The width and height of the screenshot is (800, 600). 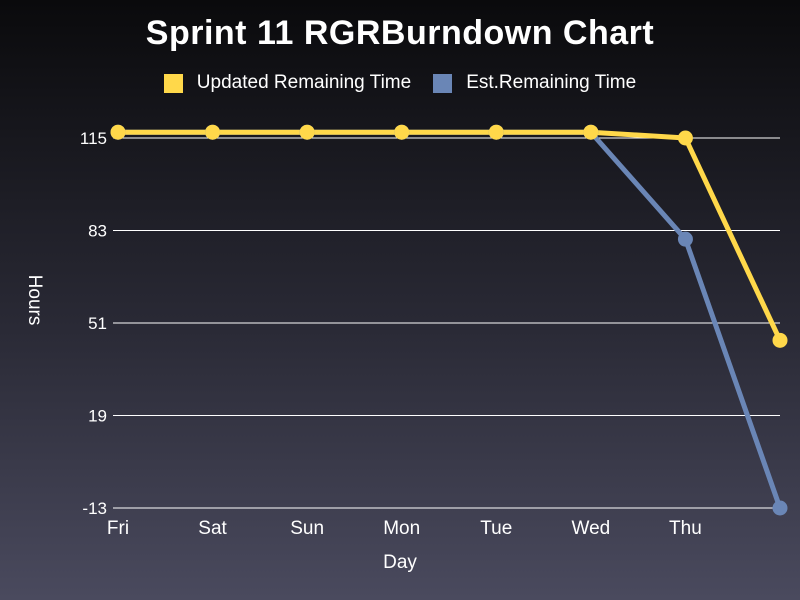 What do you see at coordinates (34, 300) in the screenshot?
I see `y-axis-label: Hours` at bounding box center [34, 300].